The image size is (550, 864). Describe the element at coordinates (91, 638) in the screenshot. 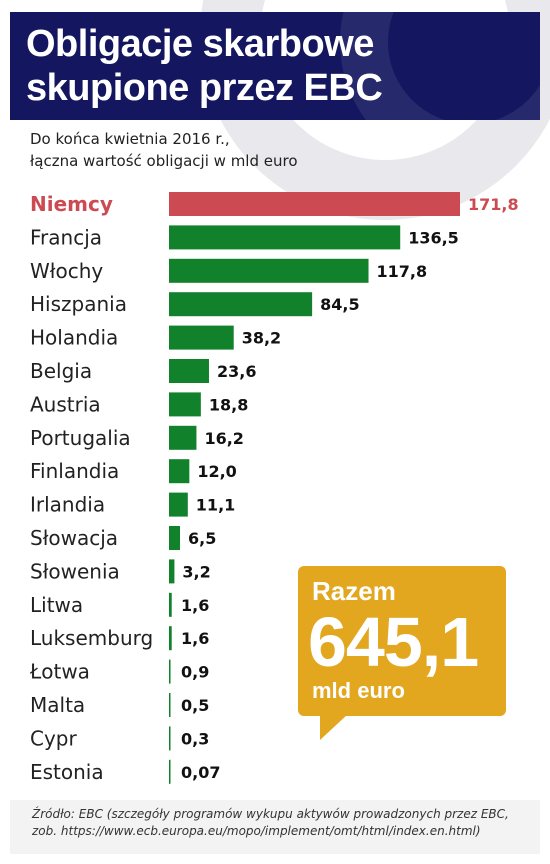

I see `category-label: Luksemburg` at that location.